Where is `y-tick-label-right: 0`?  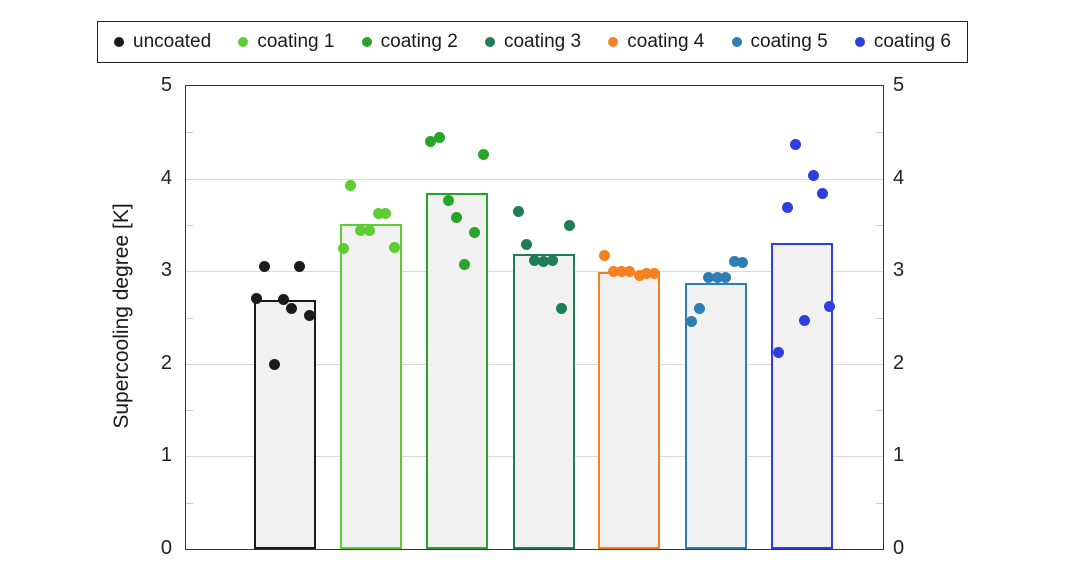
y-tick-label-right: 0 is located at coordinates (899, 548).